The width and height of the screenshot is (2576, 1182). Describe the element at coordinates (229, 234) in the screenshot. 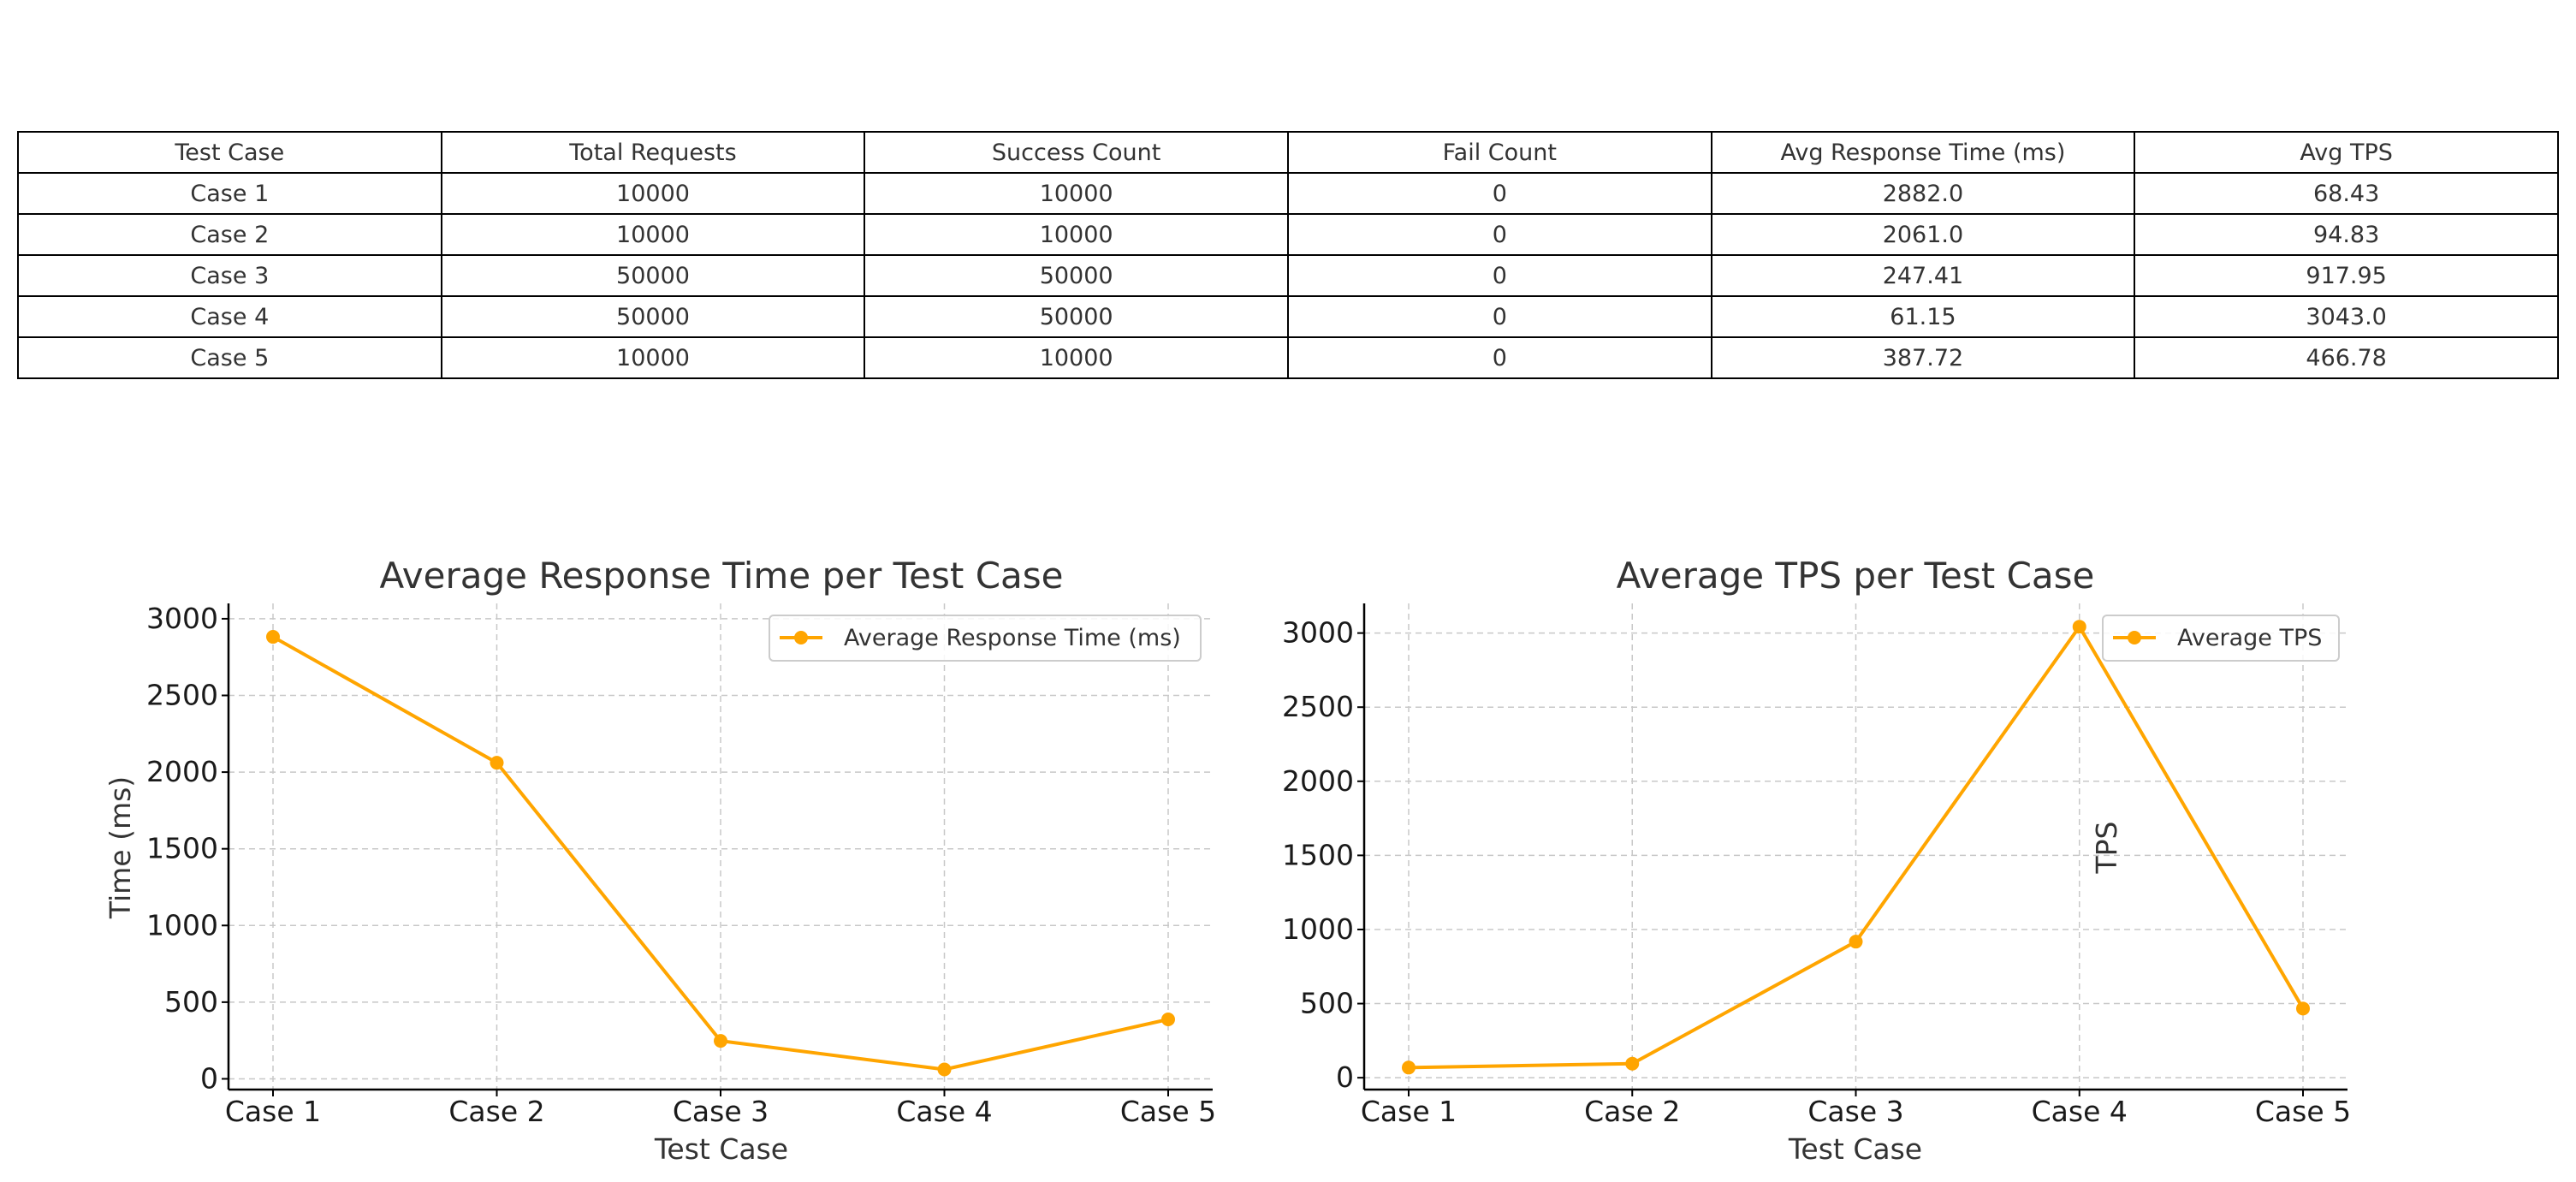

I see `table-cell: Case 2` at that location.